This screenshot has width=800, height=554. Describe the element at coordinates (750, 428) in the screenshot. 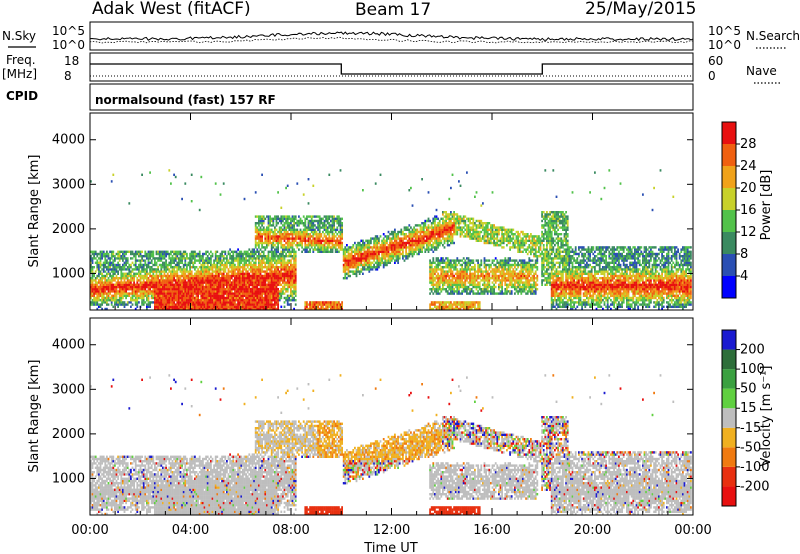

I see `colorbar-tick-label: -15` at that location.